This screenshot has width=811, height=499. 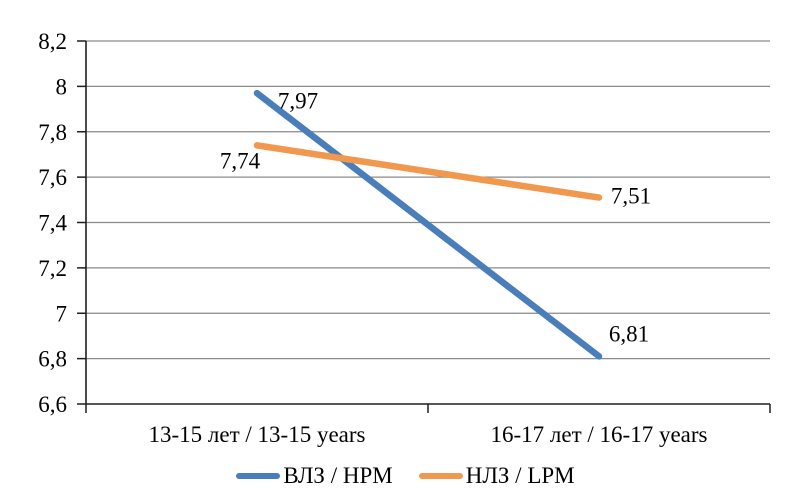 I want to click on y-axis-tick-label: 8, so click(x=62, y=86).